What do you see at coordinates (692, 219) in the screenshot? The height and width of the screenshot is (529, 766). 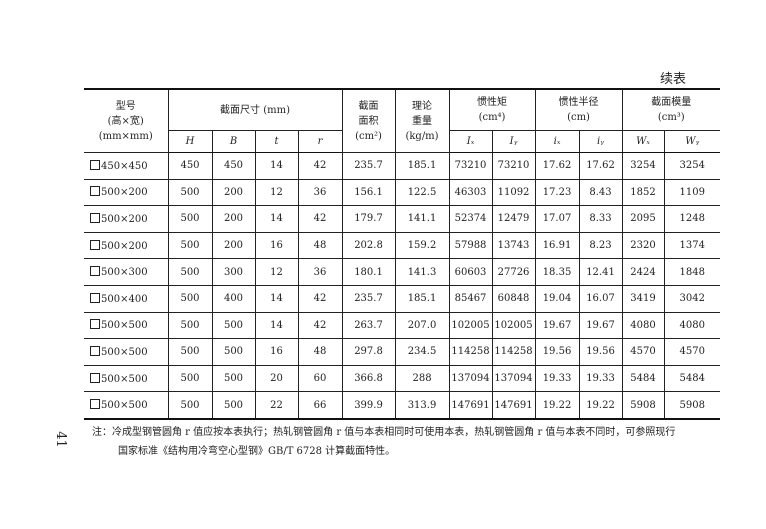 I see `value-cell: 1248` at bounding box center [692, 219].